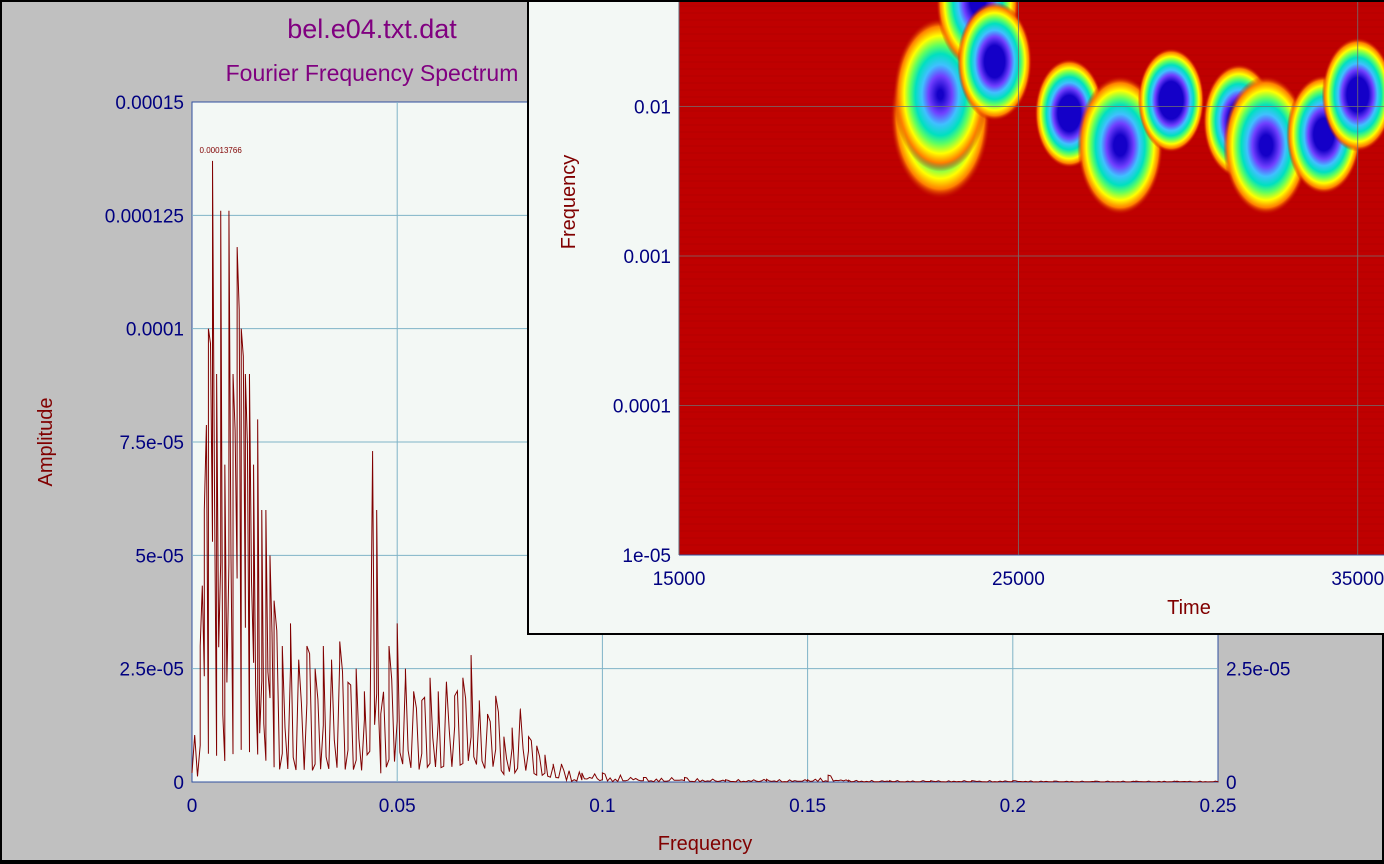 This screenshot has width=1384, height=864. What do you see at coordinates (647, 257) in the screenshot?
I see `y-tick-label: 0.001` at bounding box center [647, 257].